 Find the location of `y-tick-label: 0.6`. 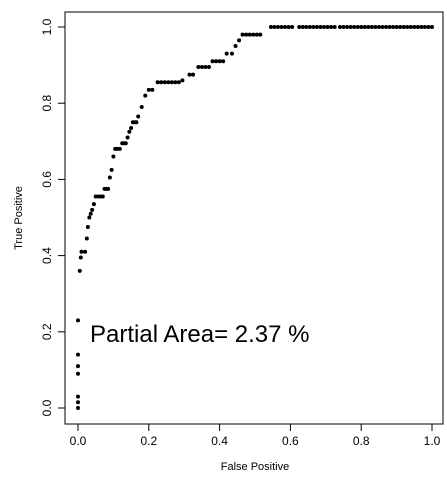

y-tick-label: 0.6 is located at coordinates (47, 179).